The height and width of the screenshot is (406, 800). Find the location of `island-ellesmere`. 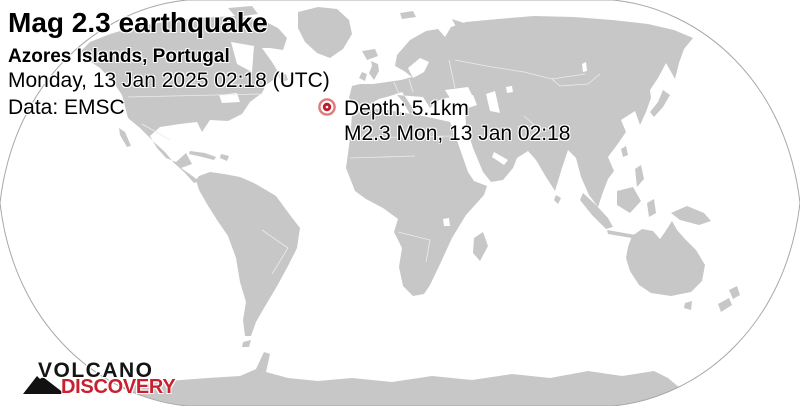

island-ellesmere is located at coordinates (243, 11).